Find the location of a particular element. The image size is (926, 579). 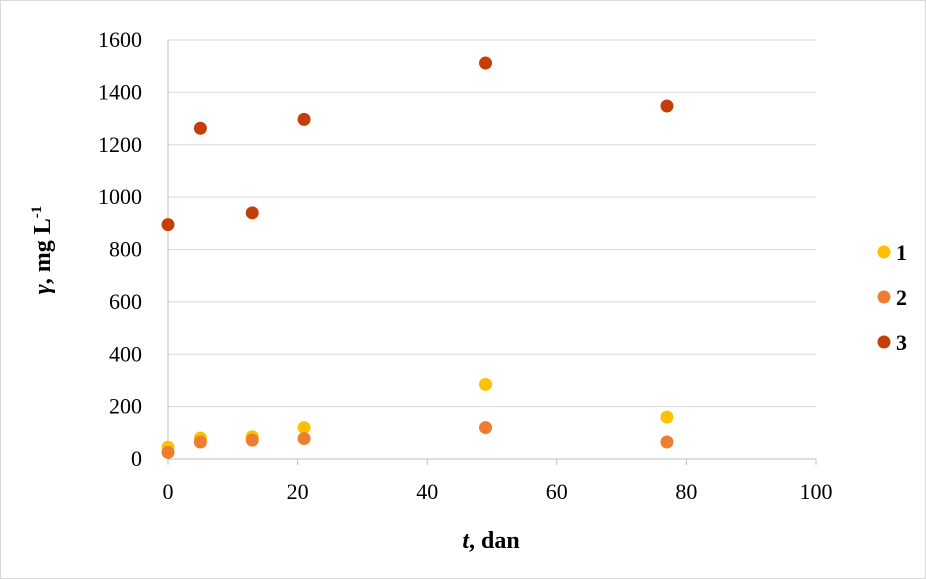

legend-label-1: 1 is located at coordinates (901, 252).